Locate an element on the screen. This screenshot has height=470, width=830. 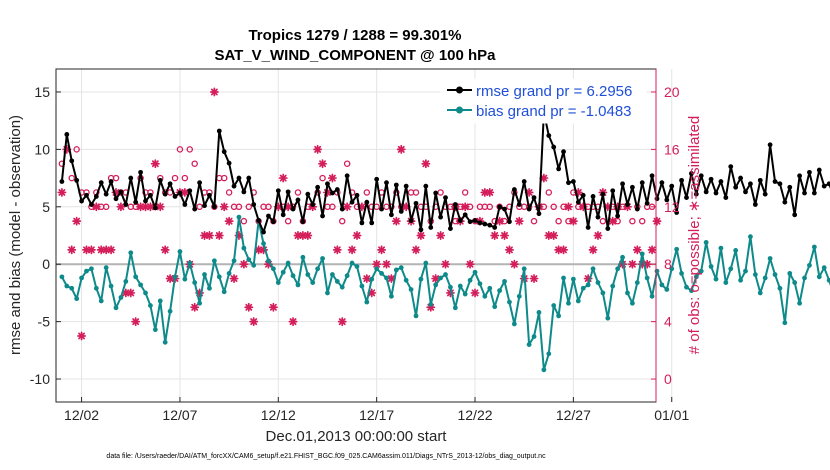
x-tick-label: 12/17 is located at coordinates (376, 415).